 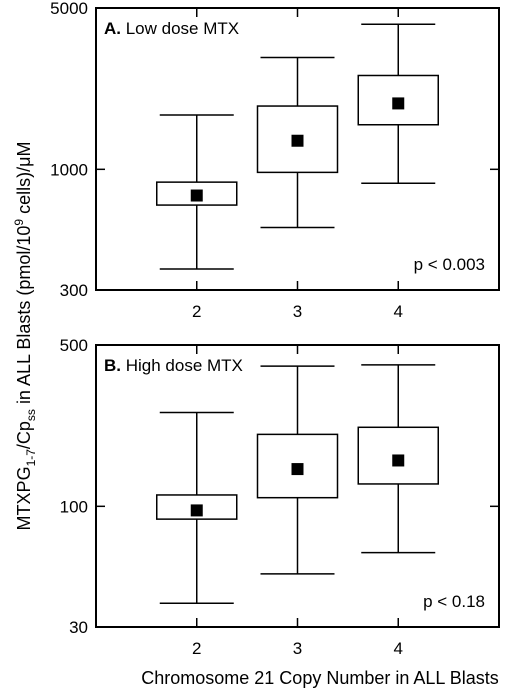 What do you see at coordinates (182, 365) in the screenshot?
I see `panel-b-title-text: High dose MTX` at bounding box center [182, 365].